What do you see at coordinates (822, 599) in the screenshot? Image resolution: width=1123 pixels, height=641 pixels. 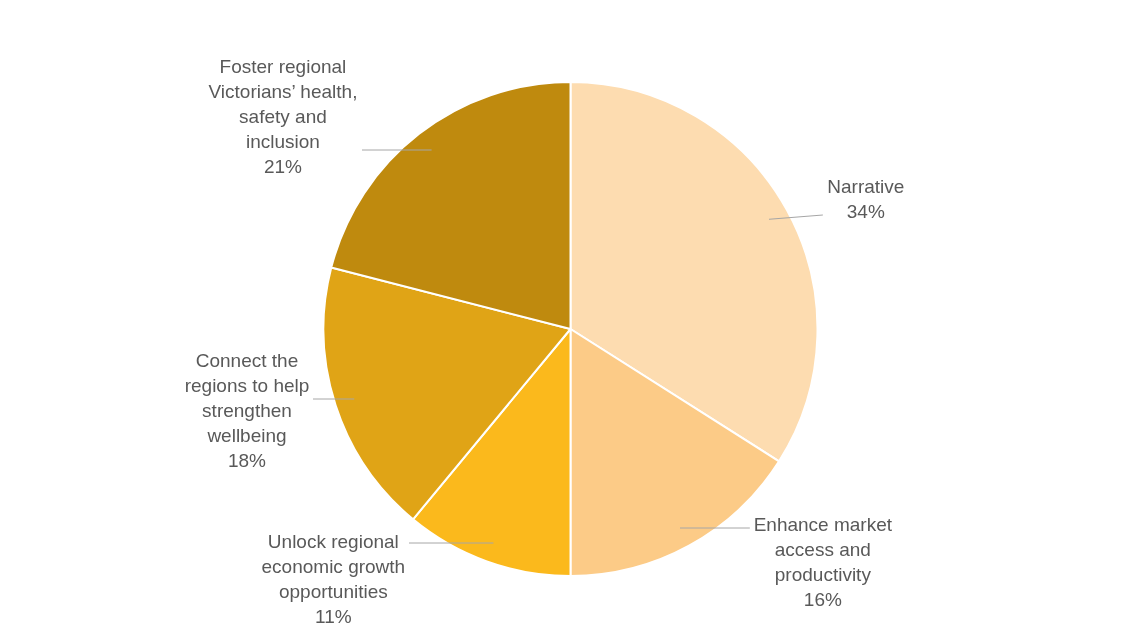 I see `data-label: 16%` at bounding box center [822, 599].